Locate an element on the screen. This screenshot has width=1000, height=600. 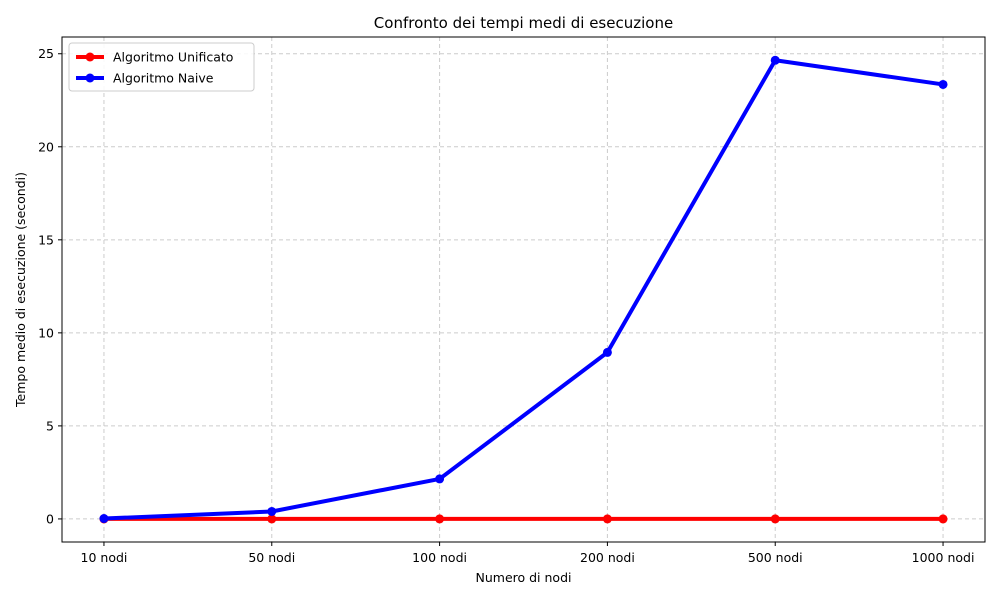
y-tick-label: 15 is located at coordinates (46, 239).